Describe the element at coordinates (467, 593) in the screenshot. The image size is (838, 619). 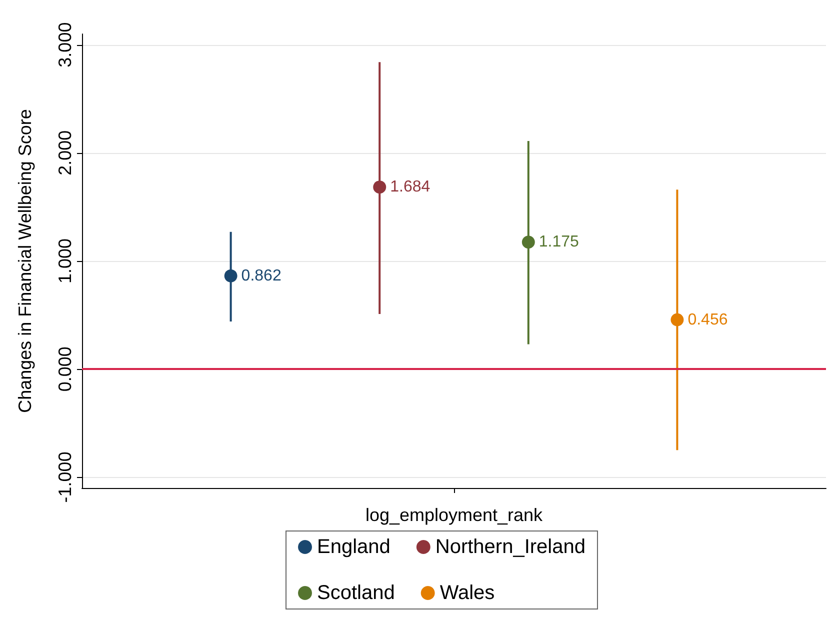
I see `legend-label: Wales` at that location.